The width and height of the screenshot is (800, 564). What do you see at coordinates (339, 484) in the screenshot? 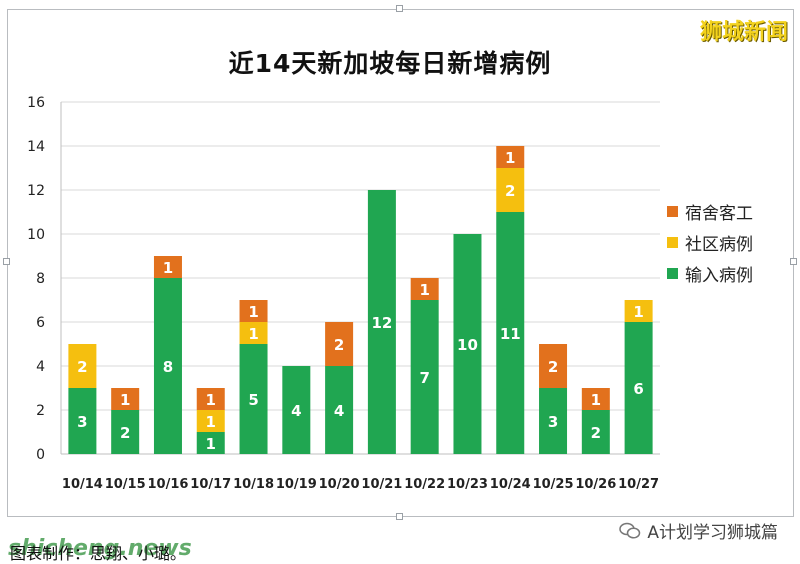
I see `x-tick-label: 10/20` at bounding box center [339, 484].